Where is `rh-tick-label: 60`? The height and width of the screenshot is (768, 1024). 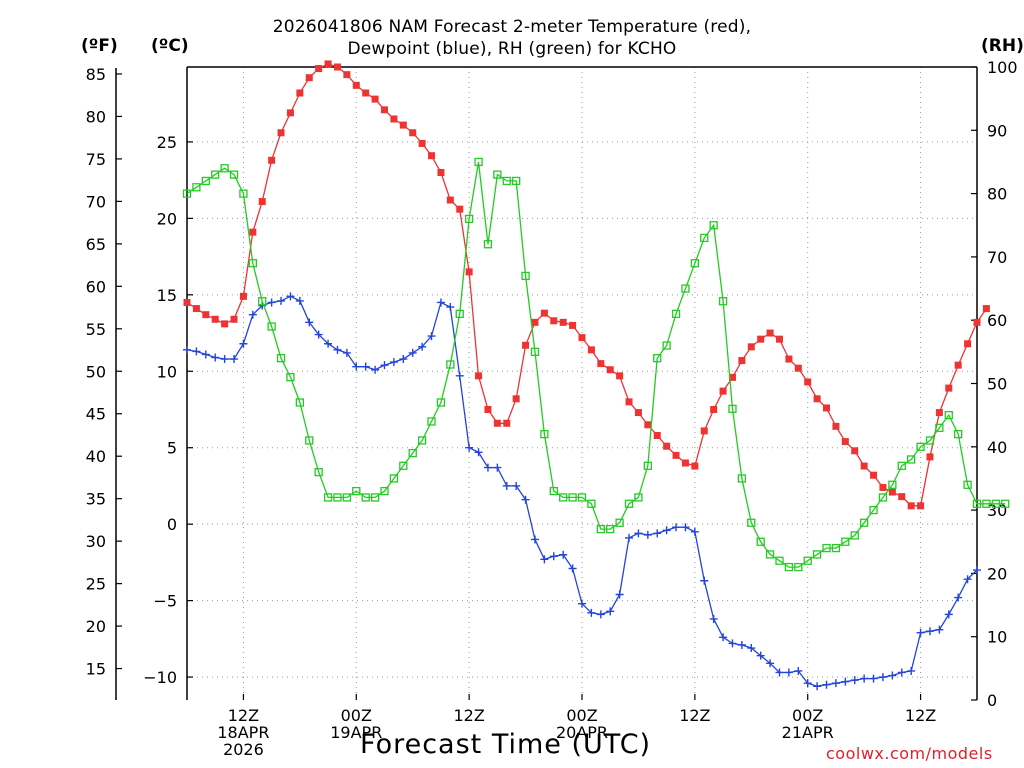
rh-tick-label: 60 is located at coordinates (997, 320).